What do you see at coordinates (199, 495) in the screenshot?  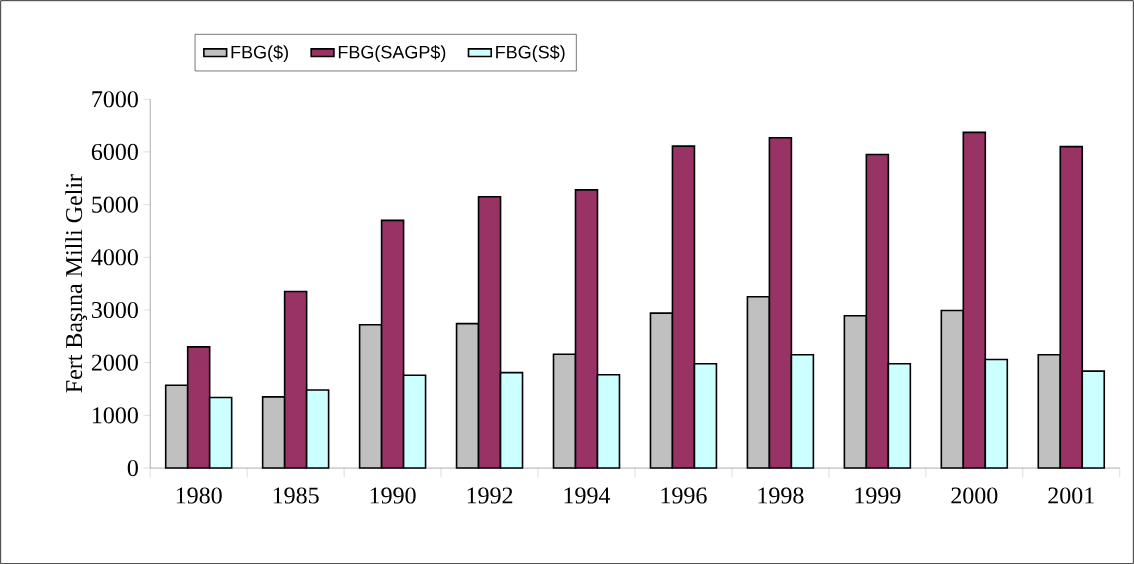 I see `x-tick-label: 1980` at bounding box center [199, 495].